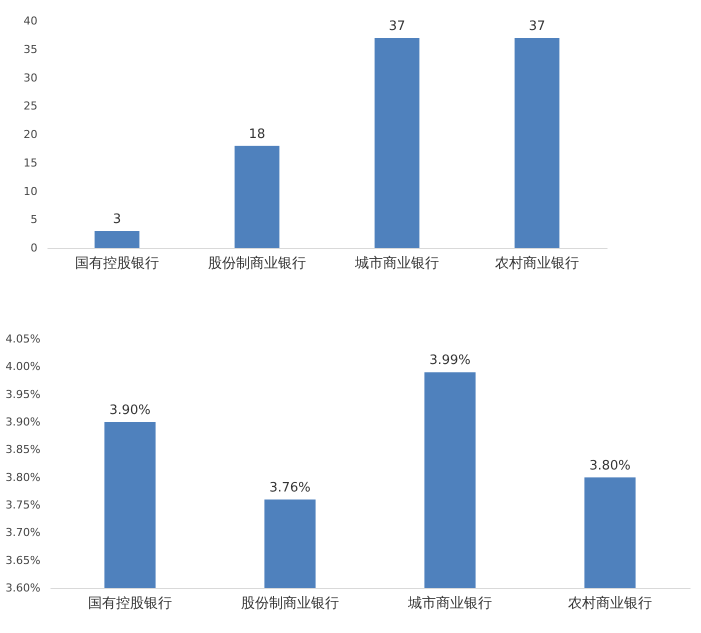  What do you see at coordinates (31, 106) in the screenshot?
I see `y-tick-label: 25` at bounding box center [31, 106].